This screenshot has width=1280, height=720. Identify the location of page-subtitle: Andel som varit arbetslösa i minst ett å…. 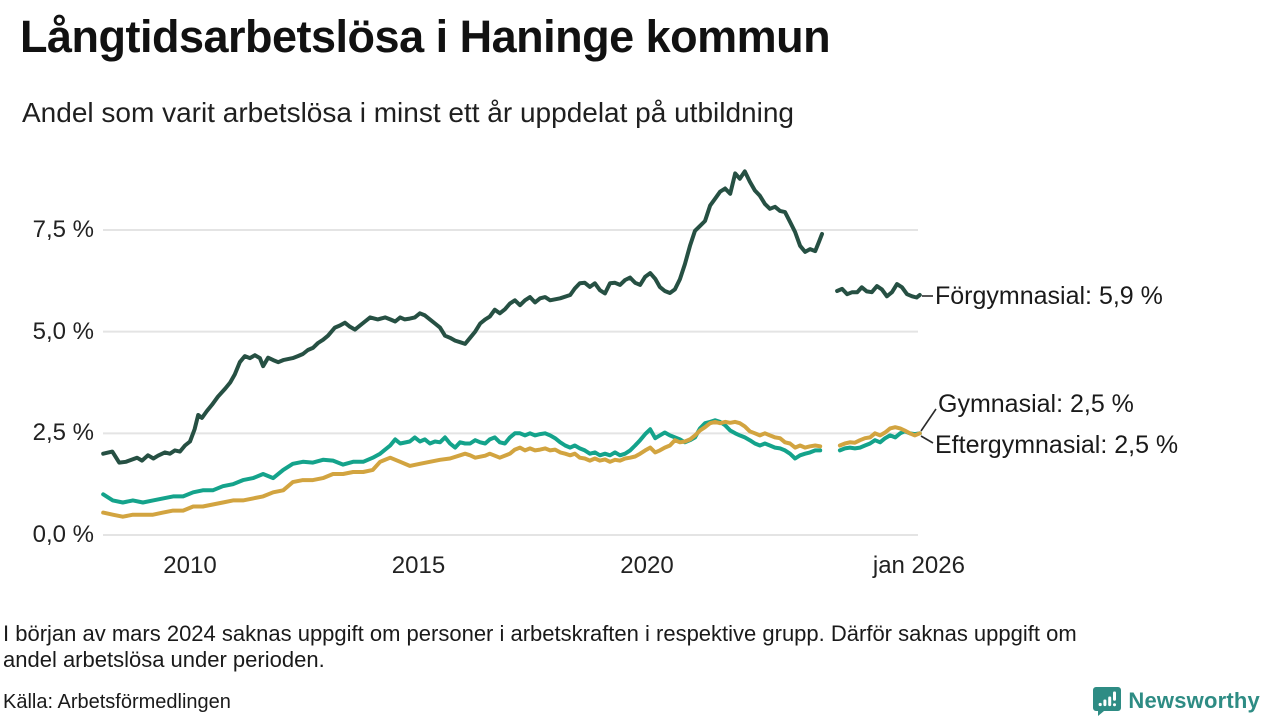
(408, 112).